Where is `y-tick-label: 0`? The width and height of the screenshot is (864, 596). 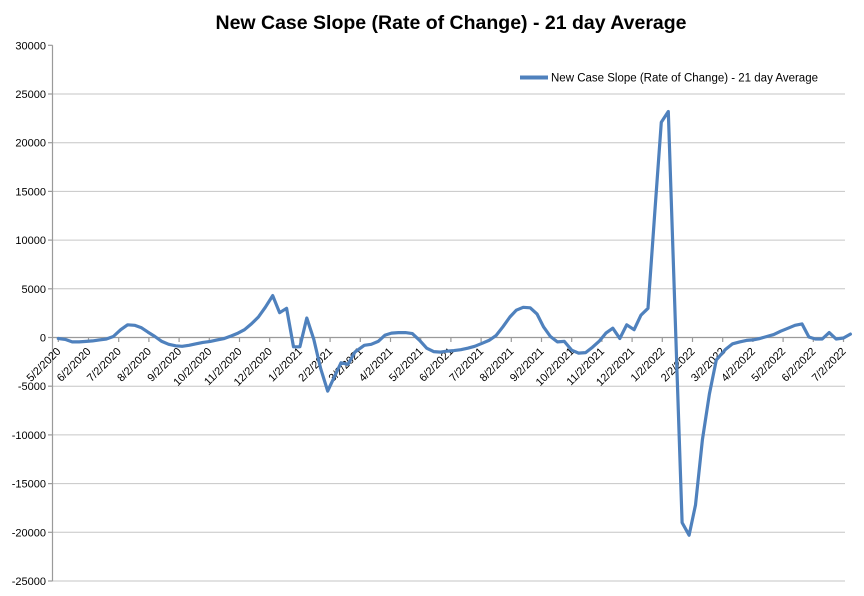 y-tick-label: 0 is located at coordinates (43, 339).